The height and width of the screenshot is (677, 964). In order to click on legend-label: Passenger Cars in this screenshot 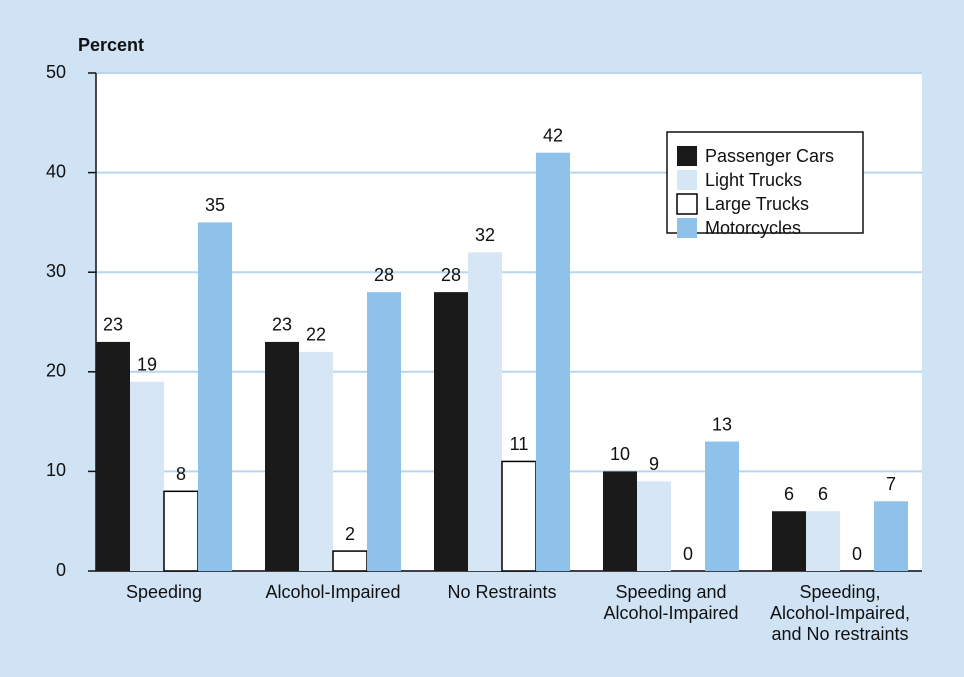, I will do `click(769, 156)`.